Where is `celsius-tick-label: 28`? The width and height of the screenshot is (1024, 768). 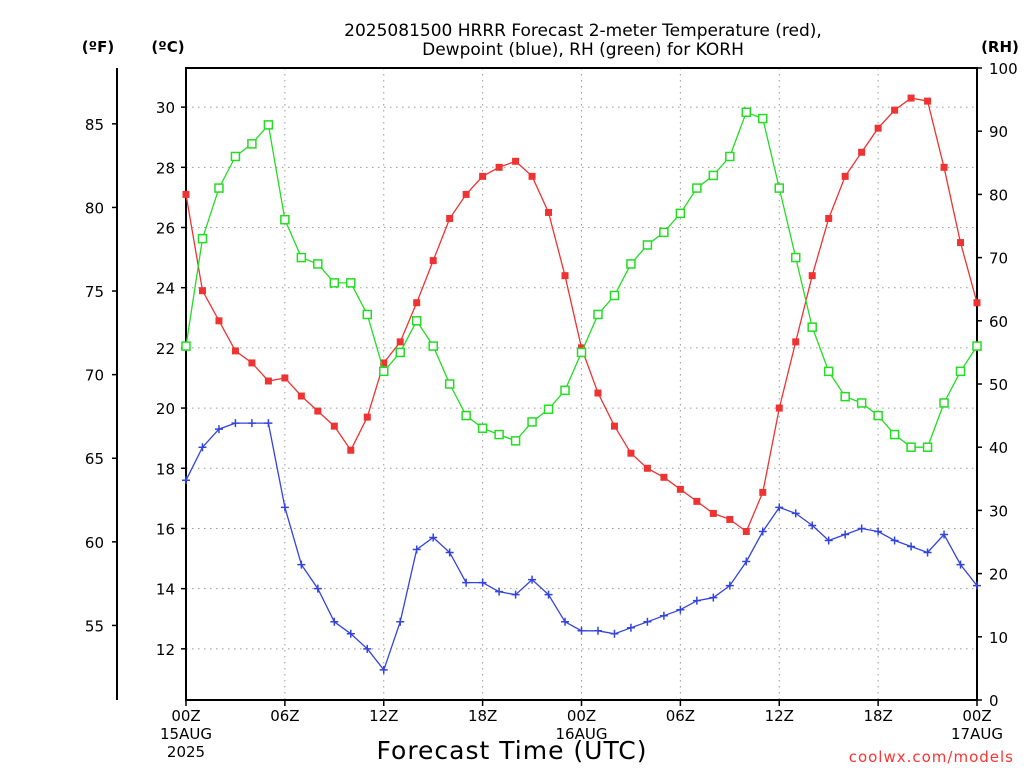
celsius-tick-label: 28 is located at coordinates (165, 168).